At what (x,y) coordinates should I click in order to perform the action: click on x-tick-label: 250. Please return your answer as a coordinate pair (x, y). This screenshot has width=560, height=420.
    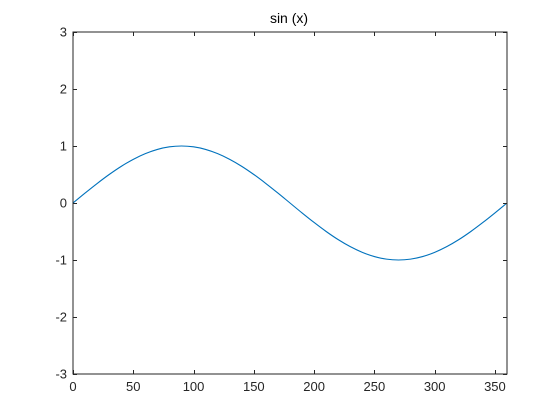
    Looking at the image, I should click on (375, 386).